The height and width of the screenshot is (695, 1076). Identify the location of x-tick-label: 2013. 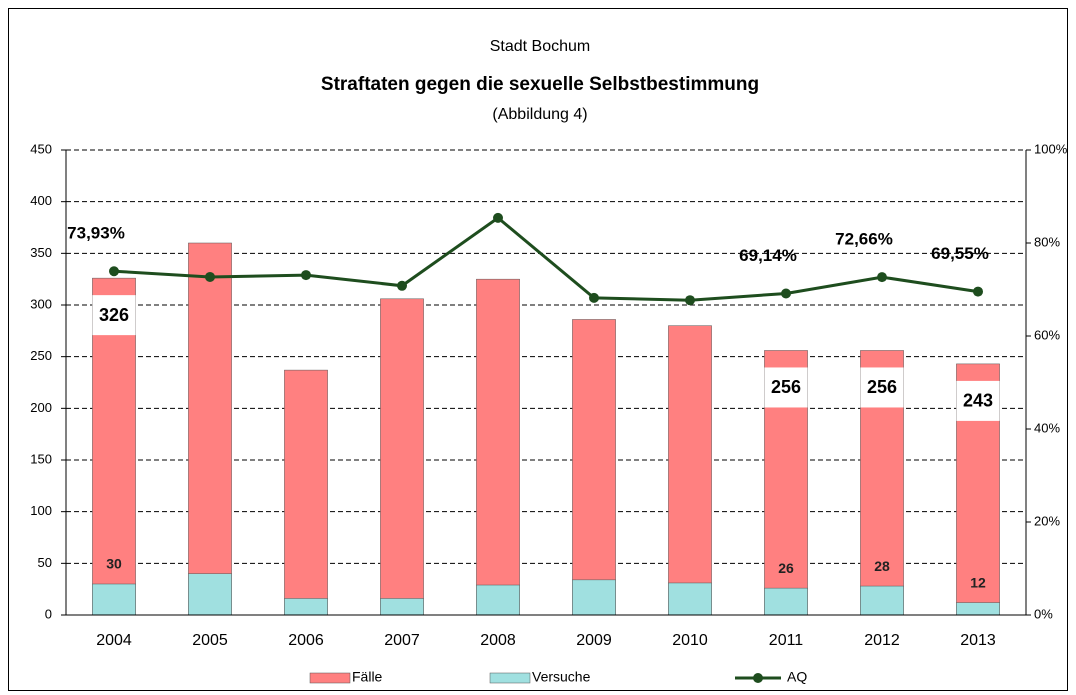
(978, 640).